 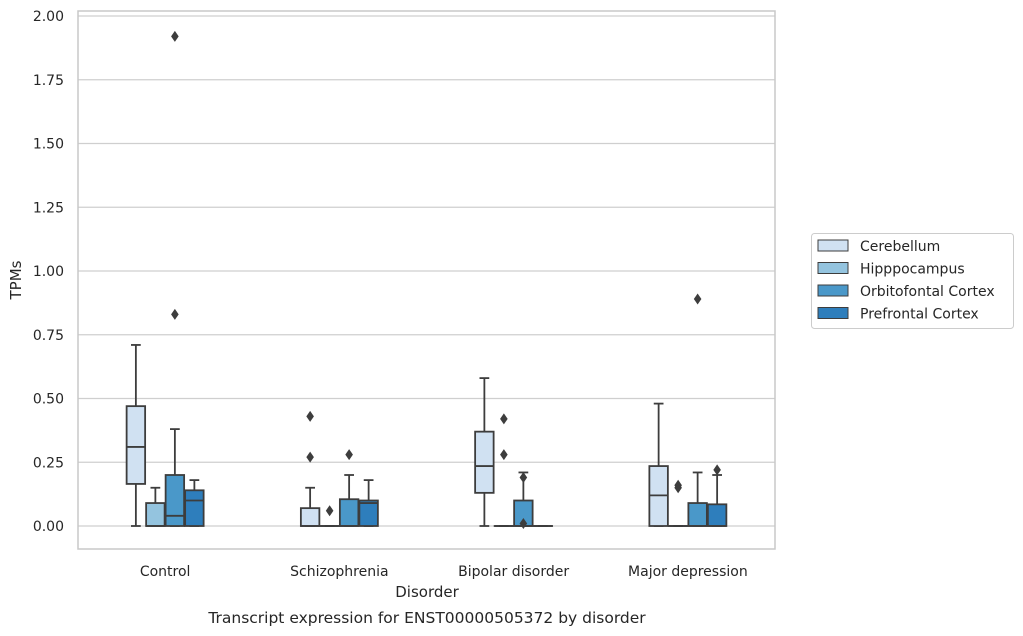 What do you see at coordinates (48, 145) in the screenshot?
I see `y-tick-label: 1.50` at bounding box center [48, 145].